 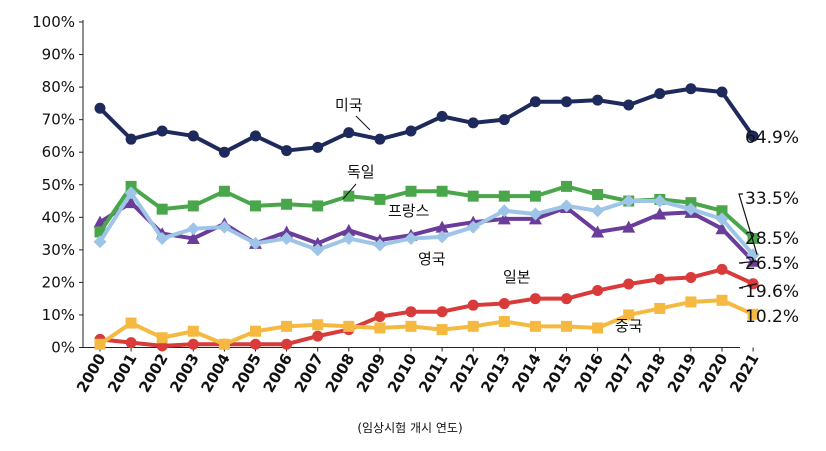 I want to click on x-tick-label: 2019, so click(x=682, y=373).